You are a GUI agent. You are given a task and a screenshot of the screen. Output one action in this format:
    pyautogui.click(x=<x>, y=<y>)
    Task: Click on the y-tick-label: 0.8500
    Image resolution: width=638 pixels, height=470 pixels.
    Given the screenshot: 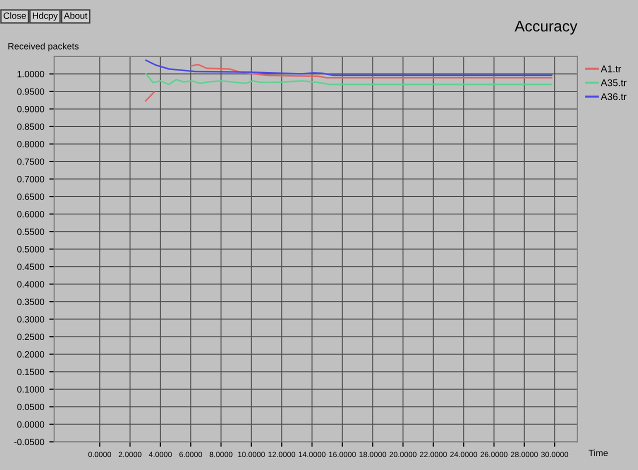 What is the action you would take?
    pyautogui.click(x=30, y=126)
    